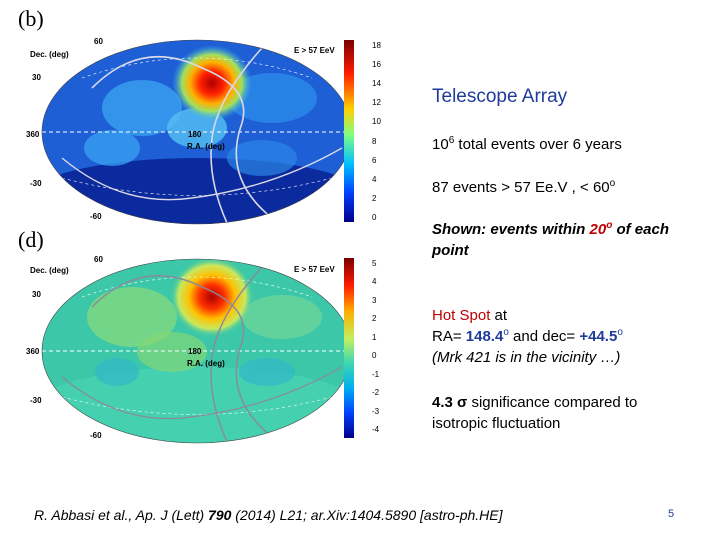 The image size is (720, 540). I want to click on panel-b-colorbar, so click(349, 131).